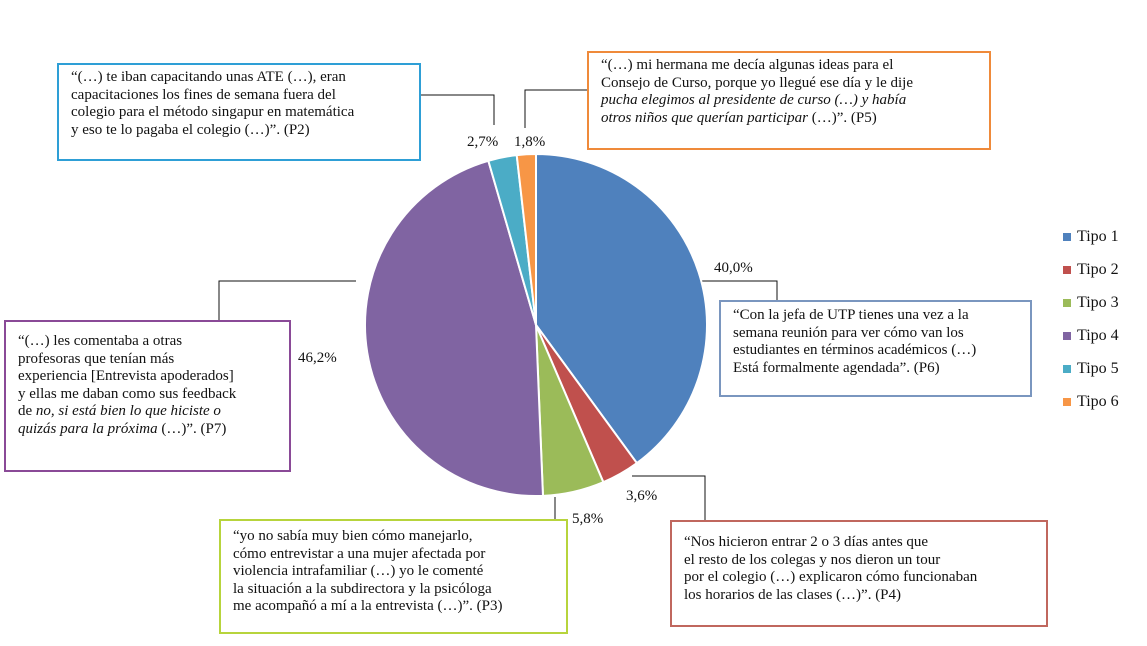  What do you see at coordinates (842, 117) in the screenshot?
I see `quote-p5-tail: (…)”. (P5)` at bounding box center [842, 117].